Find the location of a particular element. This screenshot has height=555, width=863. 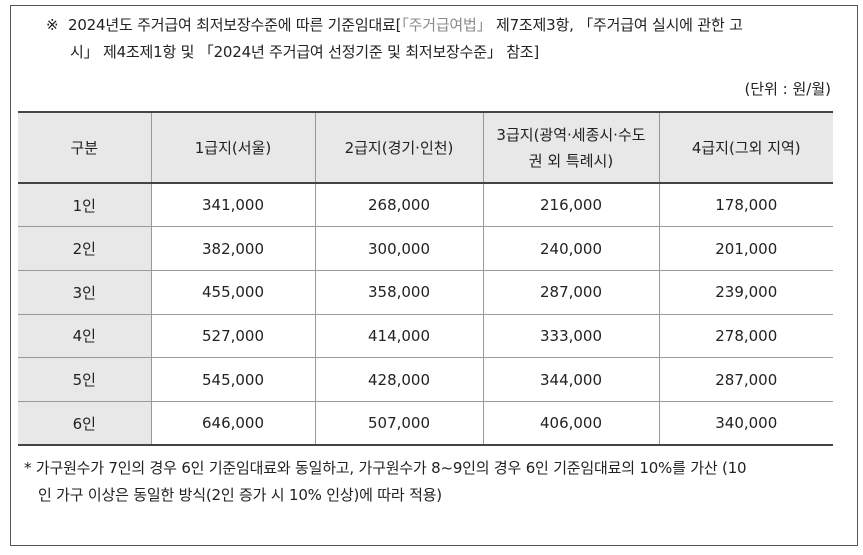

note-text-1: 2024년도 주거급여 최저보장수준에 따른 기준임대료[ is located at coordinates (235, 25).